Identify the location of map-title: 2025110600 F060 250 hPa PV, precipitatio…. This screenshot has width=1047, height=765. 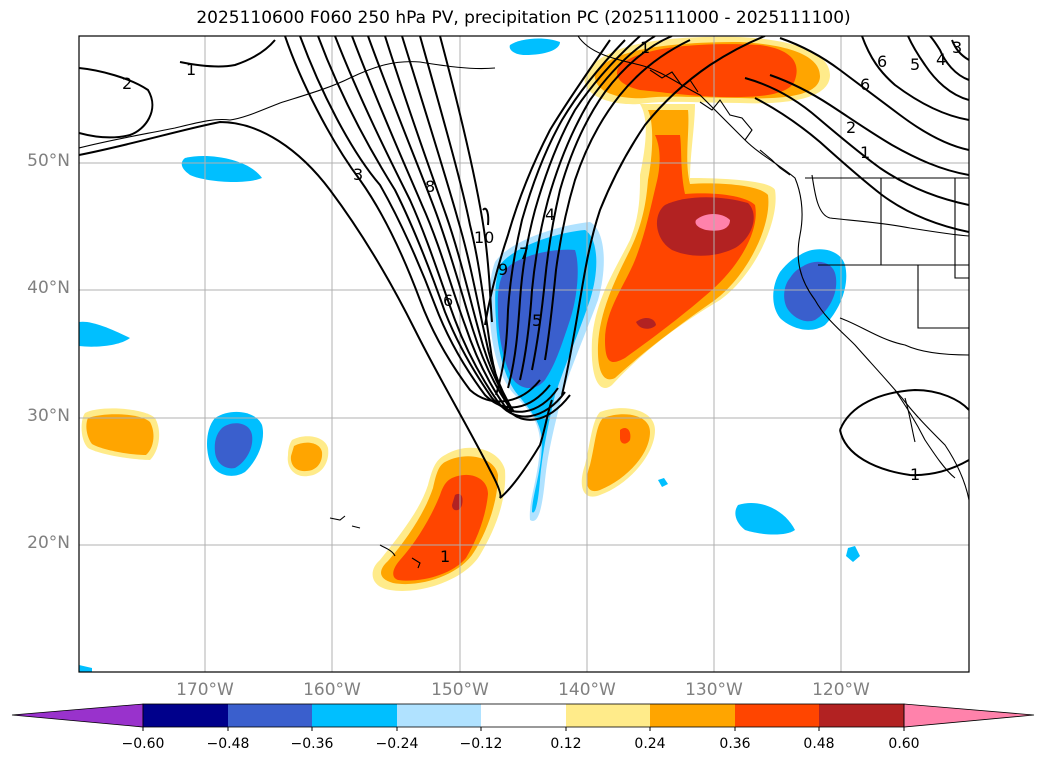
(523, 18).